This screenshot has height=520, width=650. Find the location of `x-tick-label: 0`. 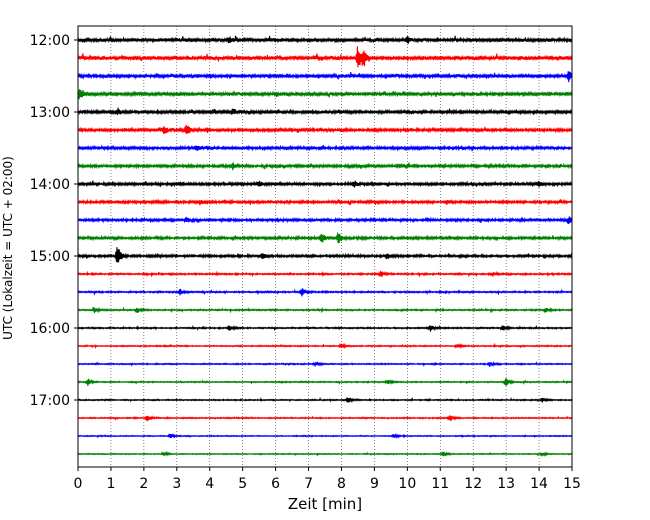

x-tick-label: 0 is located at coordinates (78, 484).